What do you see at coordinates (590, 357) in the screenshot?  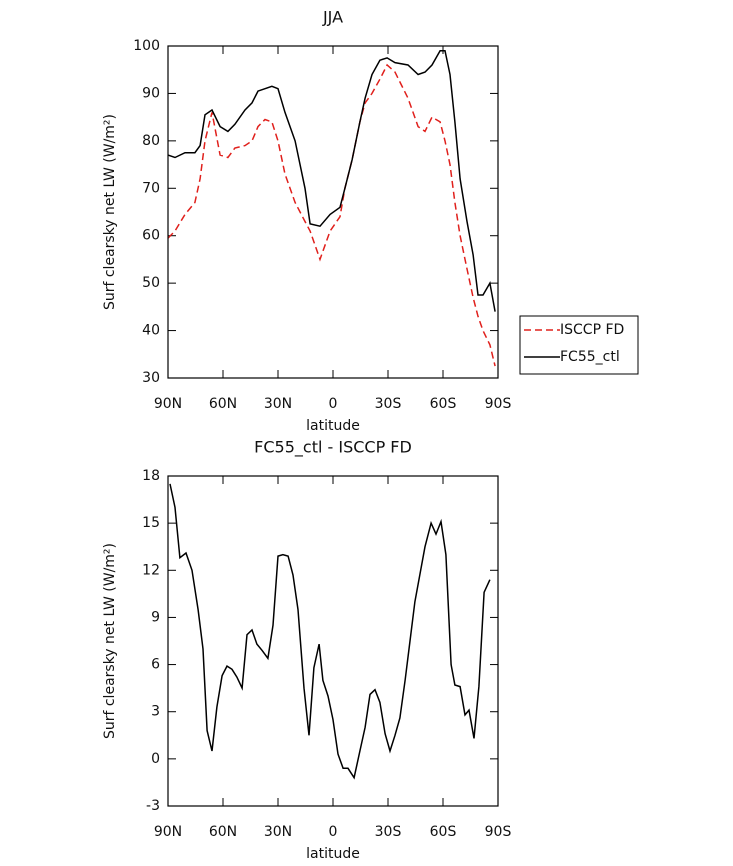 I see `legend-label: FC55_ctl` at bounding box center [590, 357].